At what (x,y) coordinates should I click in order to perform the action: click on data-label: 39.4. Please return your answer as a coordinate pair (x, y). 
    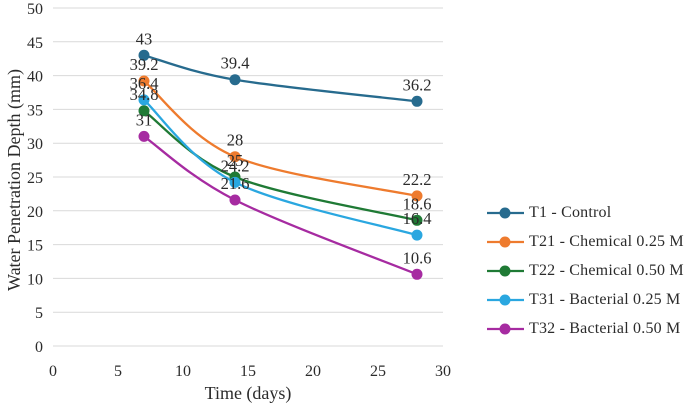
    Looking at the image, I should click on (235, 63).